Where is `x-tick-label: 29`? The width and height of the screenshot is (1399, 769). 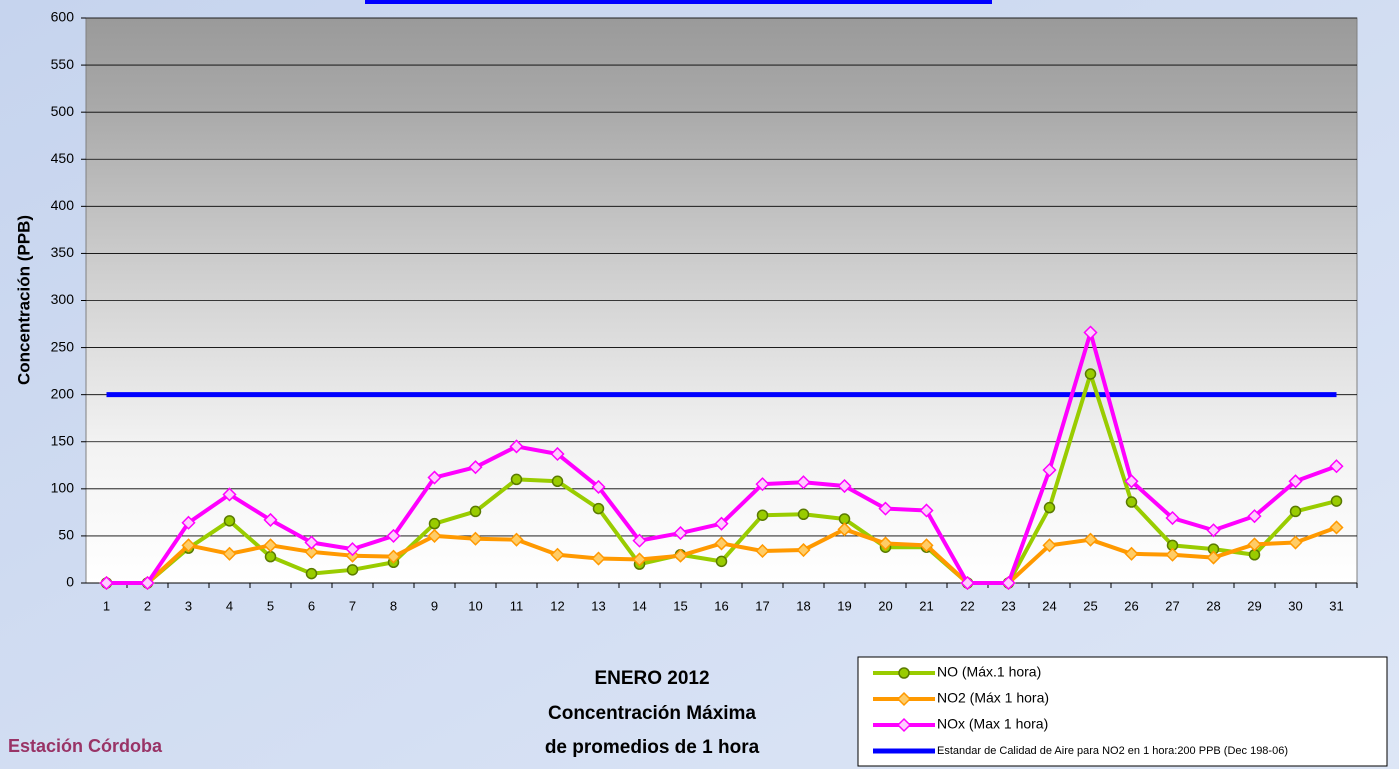 x-tick-label: 29 is located at coordinates (1254, 605).